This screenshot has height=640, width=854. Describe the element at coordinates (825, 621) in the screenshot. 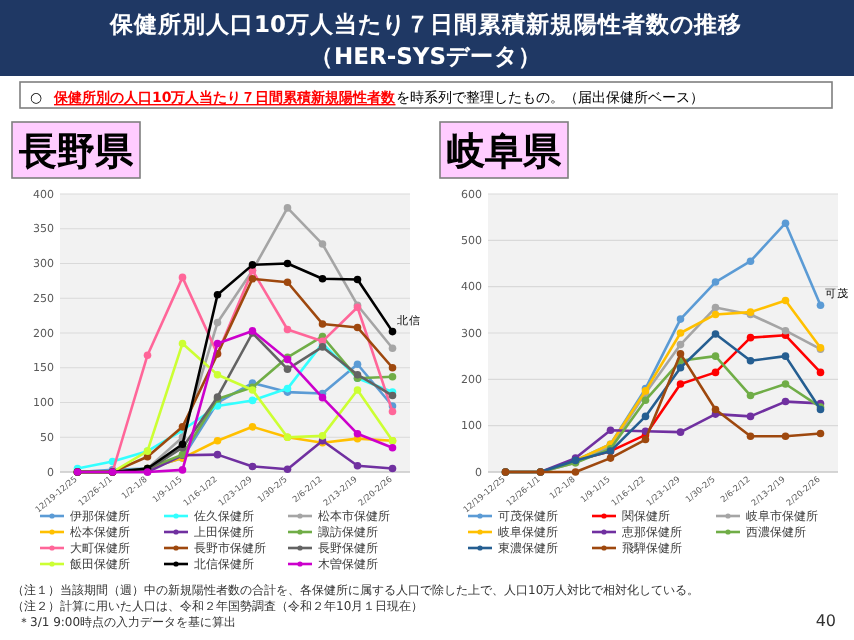

I see `text: 40` at that location.